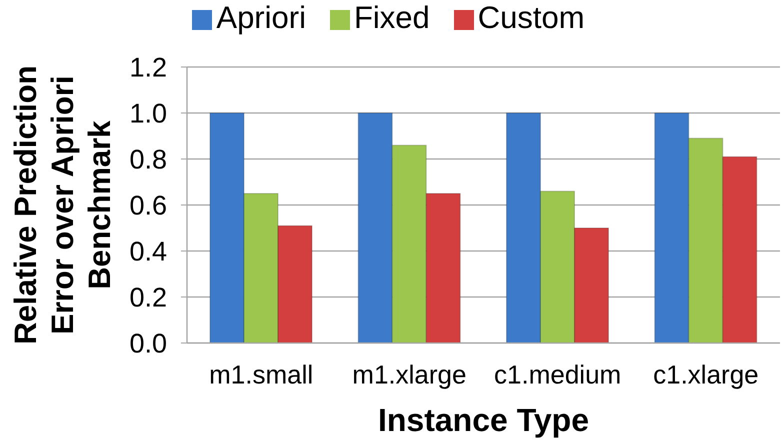 This screenshot has width=781, height=440. What do you see at coordinates (148, 343) in the screenshot?
I see `y-tick-label: 0.0` at bounding box center [148, 343].